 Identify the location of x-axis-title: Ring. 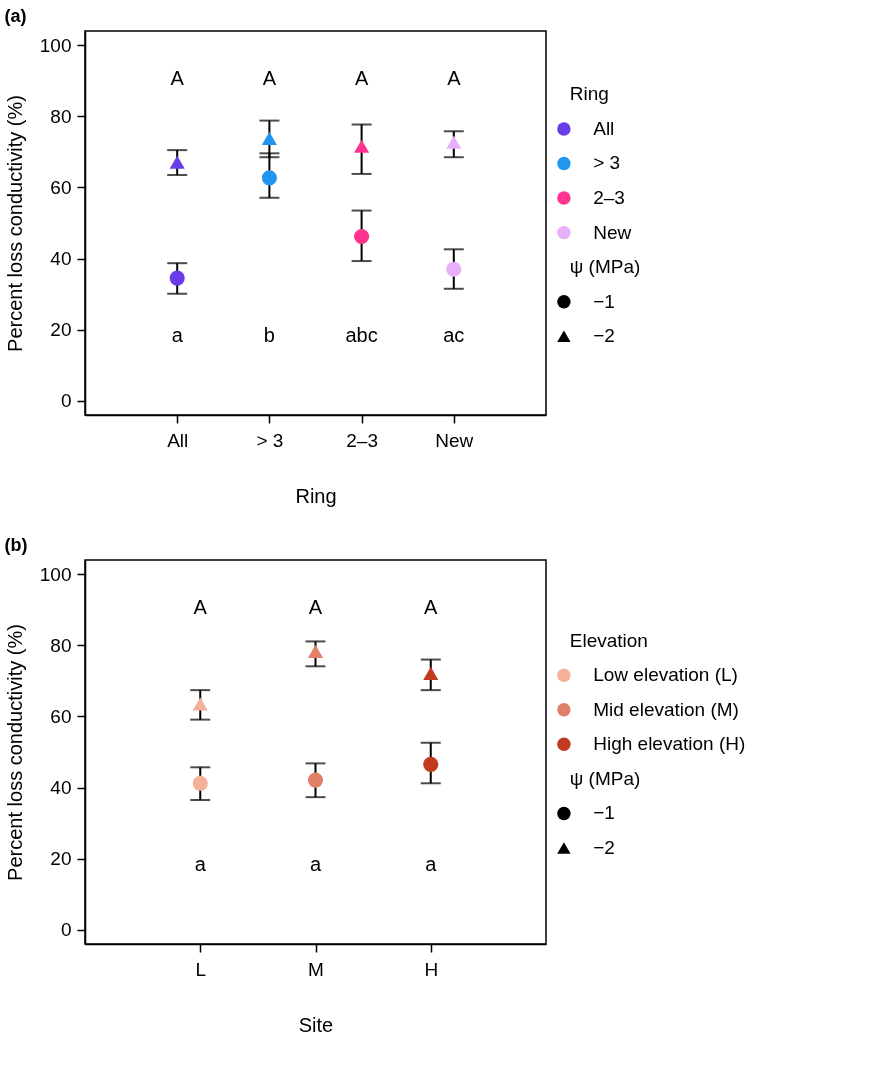
(316, 495).